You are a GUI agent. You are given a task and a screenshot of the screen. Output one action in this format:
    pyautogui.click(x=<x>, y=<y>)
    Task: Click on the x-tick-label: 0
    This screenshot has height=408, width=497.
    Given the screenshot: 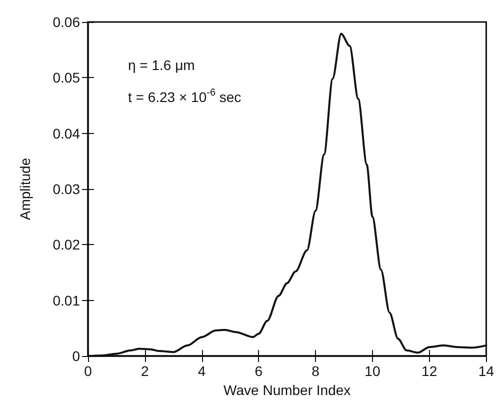 What is the action you would take?
    pyautogui.click(x=88, y=371)
    